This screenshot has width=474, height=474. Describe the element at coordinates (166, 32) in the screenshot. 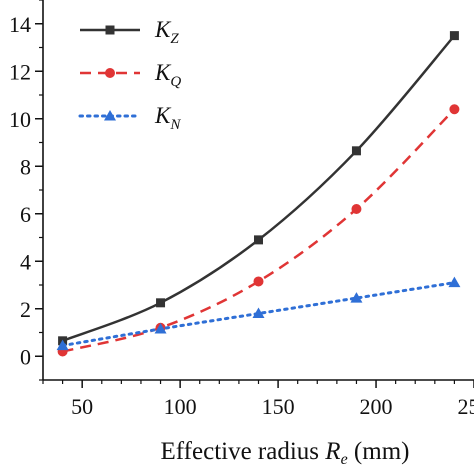

I see `legend-label: KZ` at that location.